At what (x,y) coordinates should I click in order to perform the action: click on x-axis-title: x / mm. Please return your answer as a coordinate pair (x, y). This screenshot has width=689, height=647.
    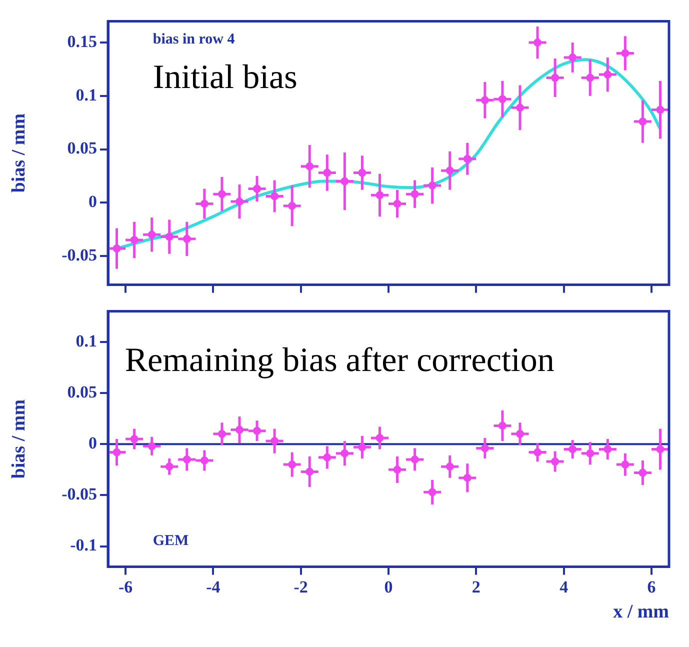
    Looking at the image, I should click on (641, 612).